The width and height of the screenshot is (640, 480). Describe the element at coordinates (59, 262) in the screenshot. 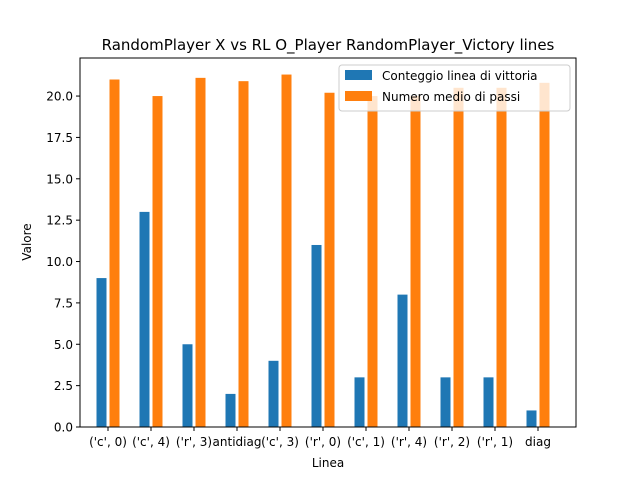

I see `y-tick-label: 10.0` at that location.